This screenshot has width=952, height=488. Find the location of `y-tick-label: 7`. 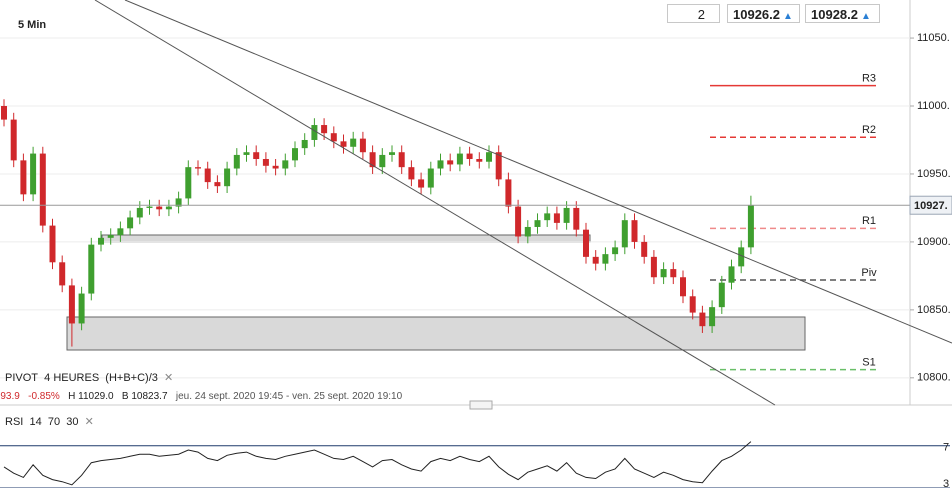

y-tick-label: 7 is located at coordinates (946, 448).